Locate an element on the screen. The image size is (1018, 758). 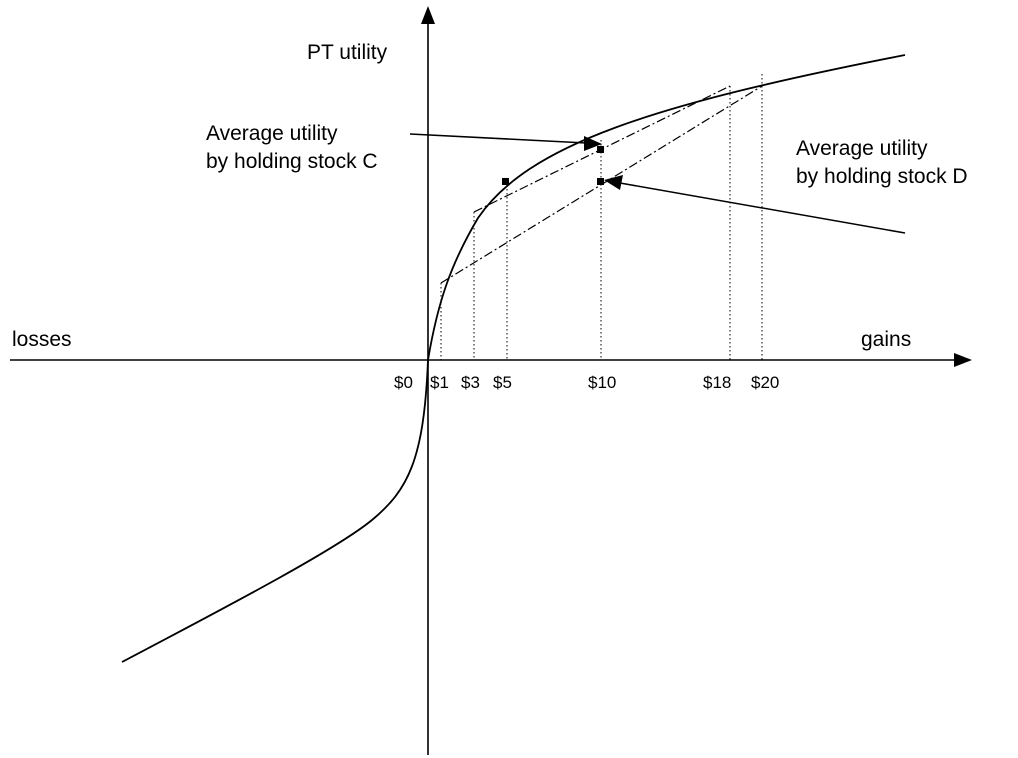
tick-label-18: $18 is located at coordinates (717, 382).